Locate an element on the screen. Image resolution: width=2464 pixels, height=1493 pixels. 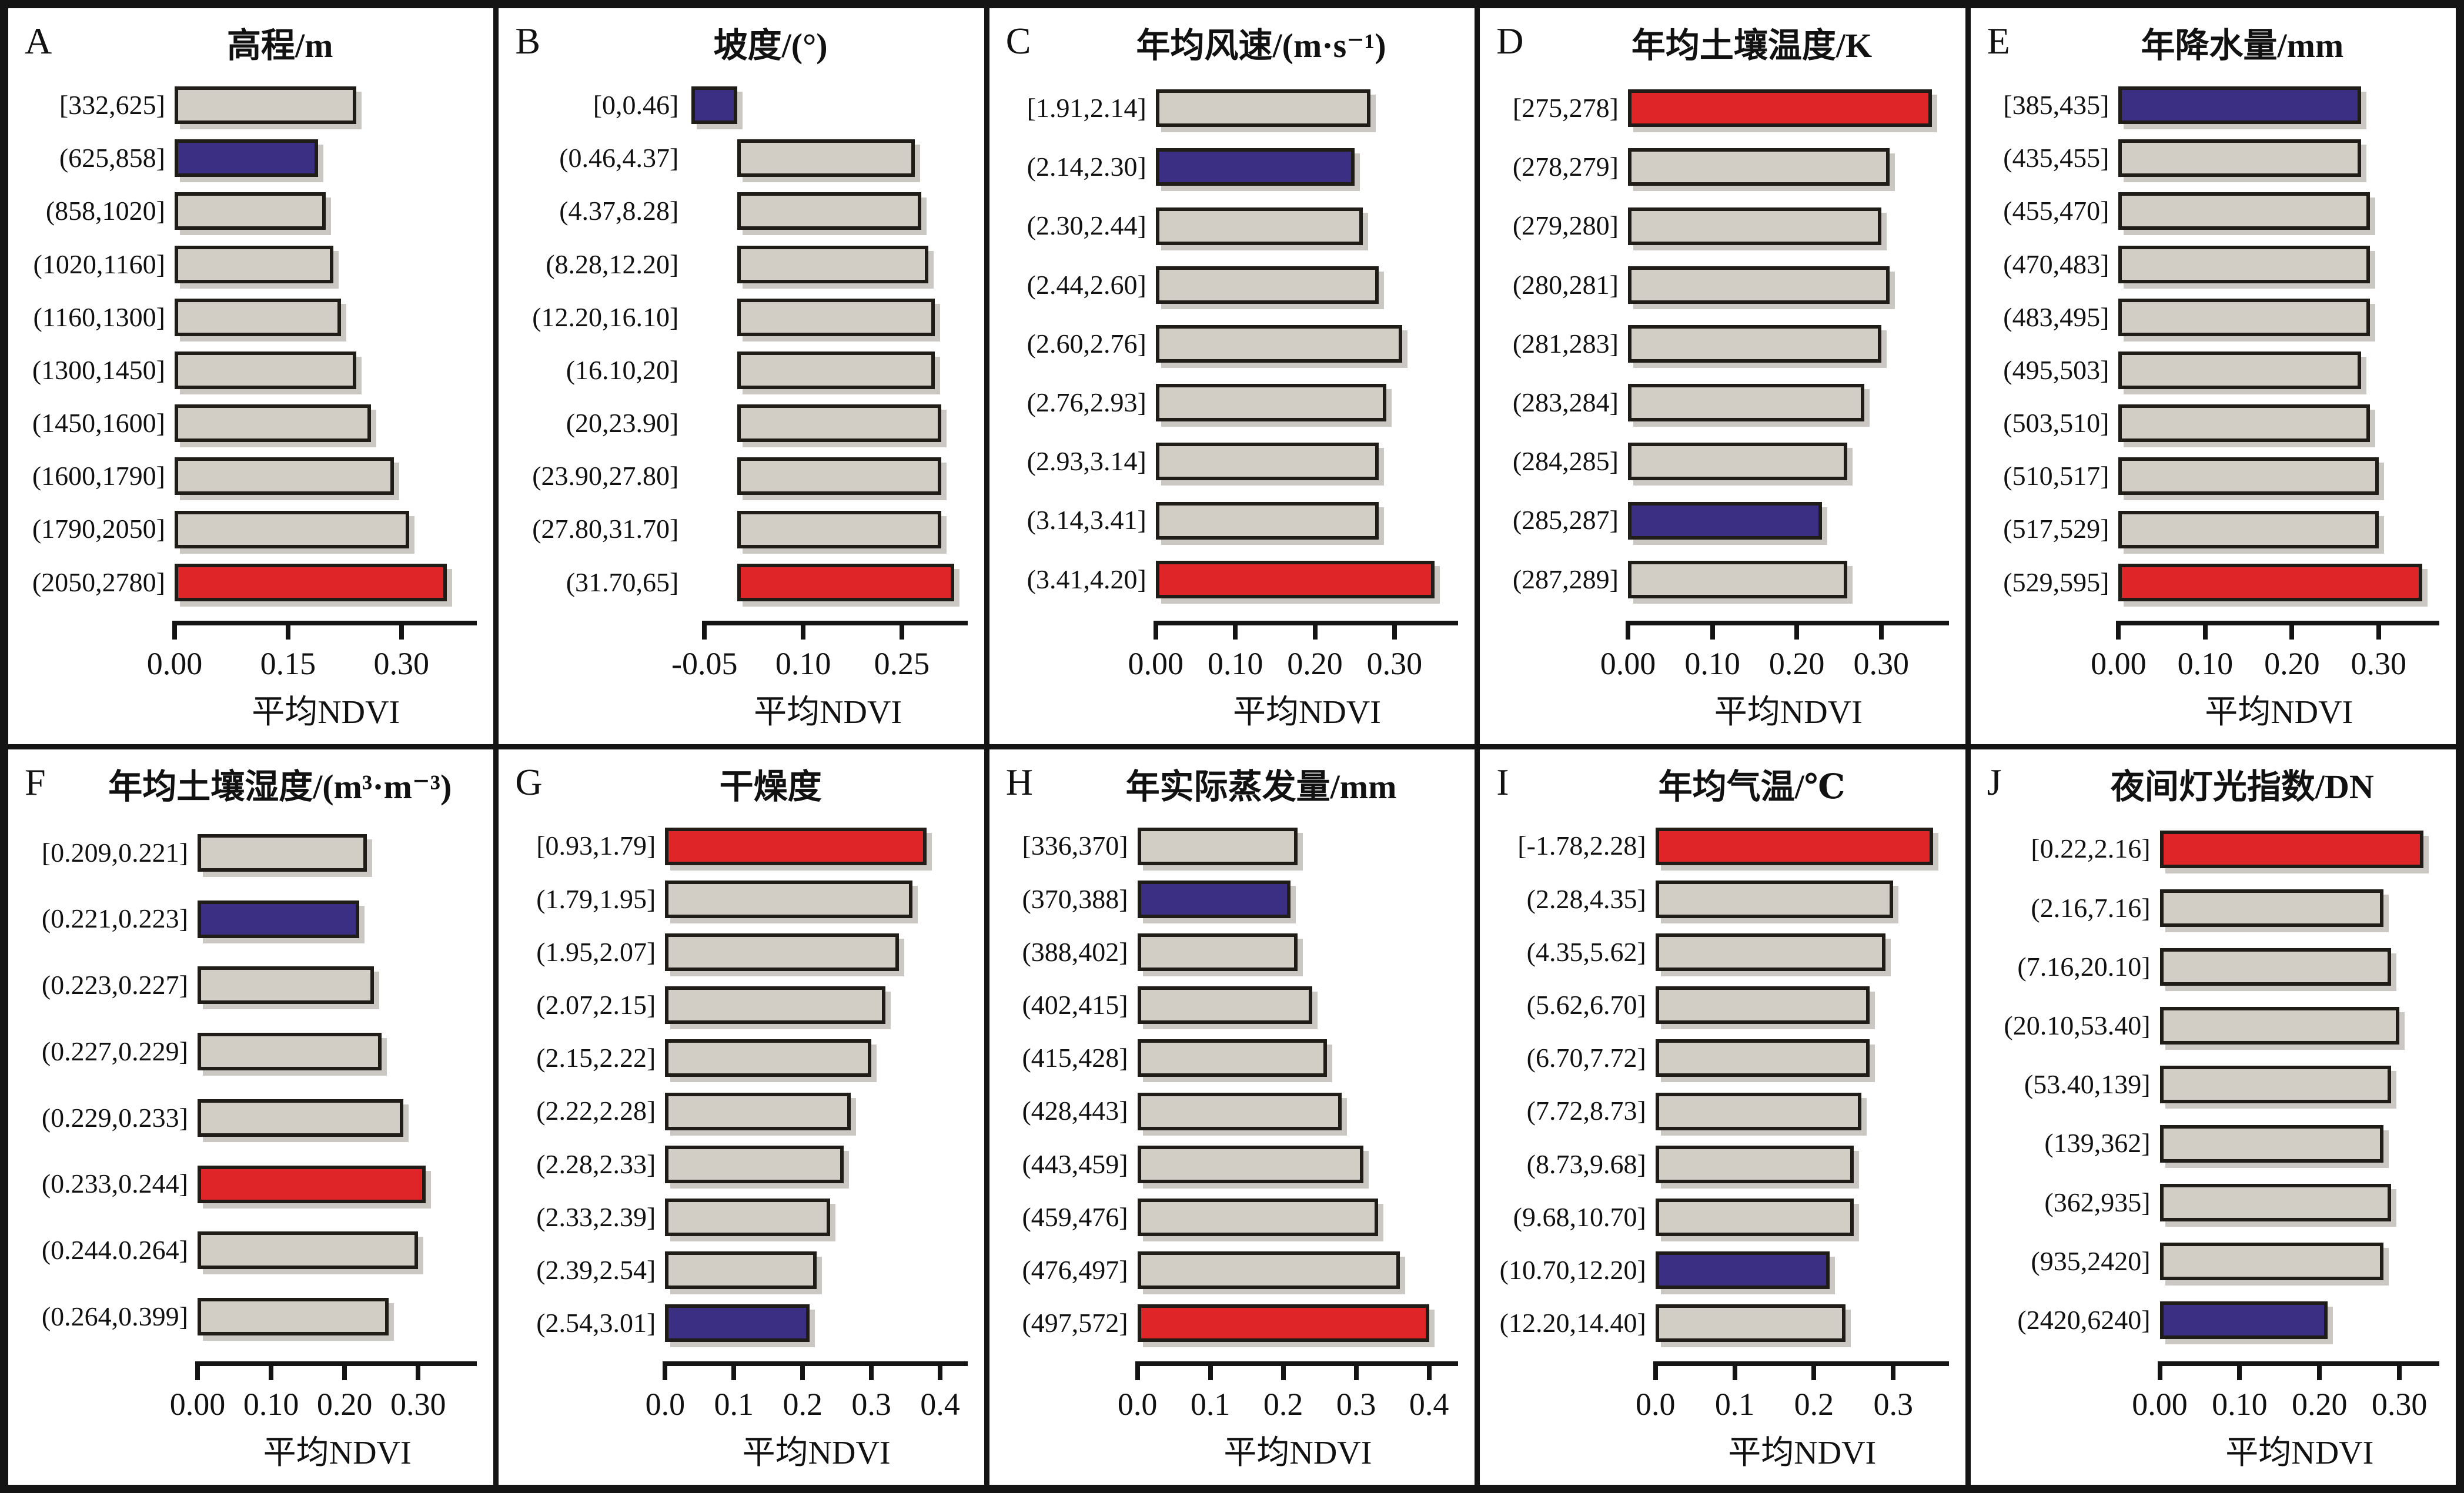
category-row: [-1.78,2.28] is located at coordinates (1719, 846).